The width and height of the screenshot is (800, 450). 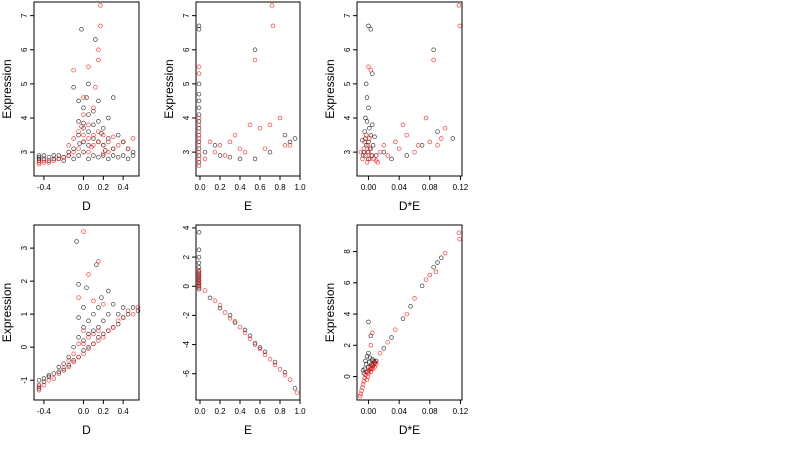 I want to click on y-tick-label: 8, so click(x=347, y=251).